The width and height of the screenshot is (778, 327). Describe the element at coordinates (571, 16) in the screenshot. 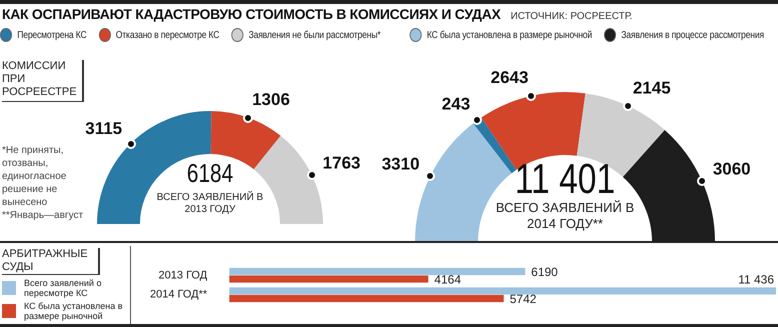

I see `text: ИСТОЧНИК: РОСРЕЕСТР.` at that location.